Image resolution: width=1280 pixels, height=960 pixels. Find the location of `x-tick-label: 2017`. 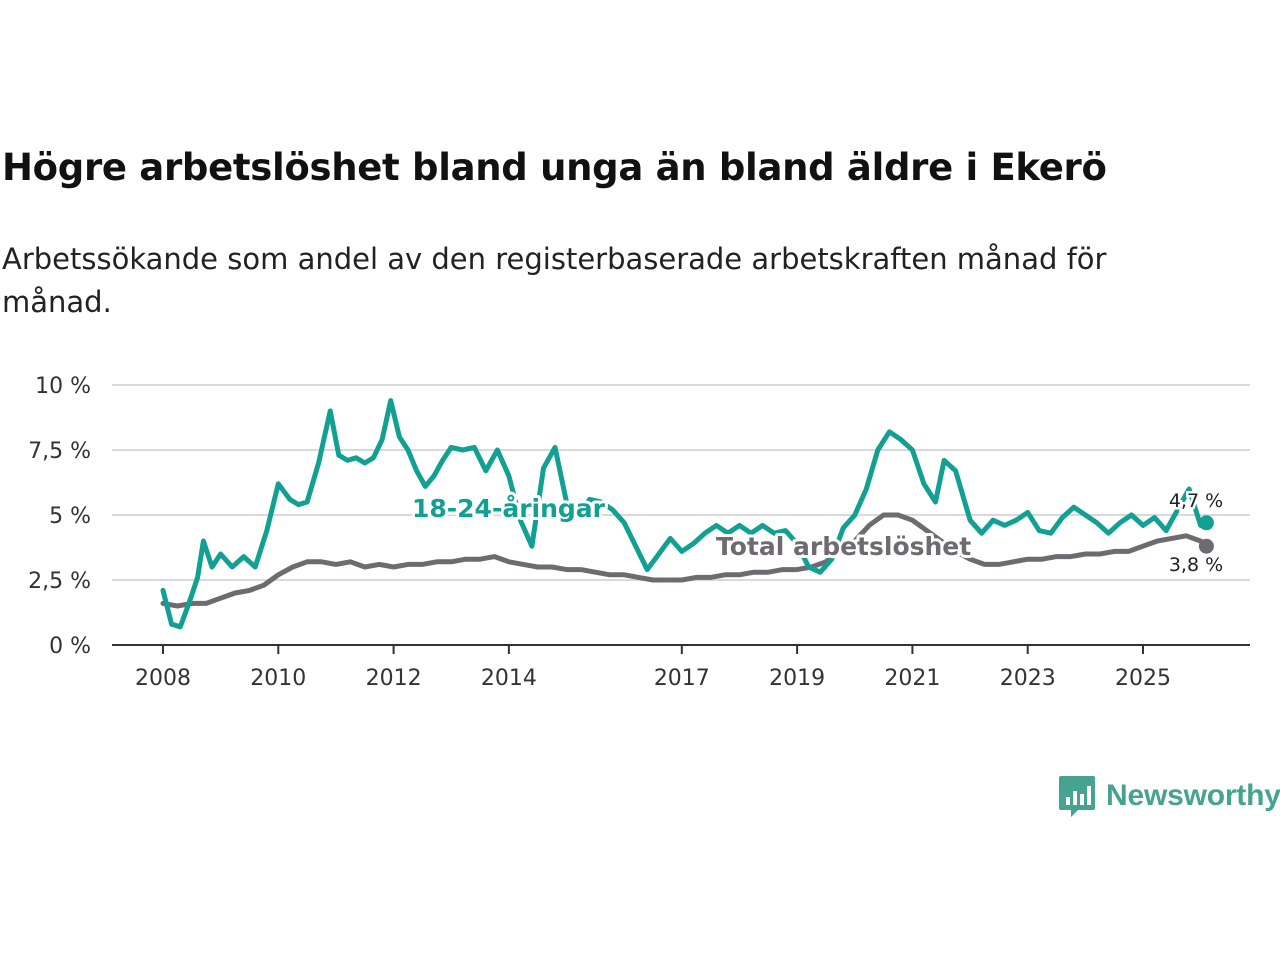

x-tick-label: 2017 is located at coordinates (682, 678).